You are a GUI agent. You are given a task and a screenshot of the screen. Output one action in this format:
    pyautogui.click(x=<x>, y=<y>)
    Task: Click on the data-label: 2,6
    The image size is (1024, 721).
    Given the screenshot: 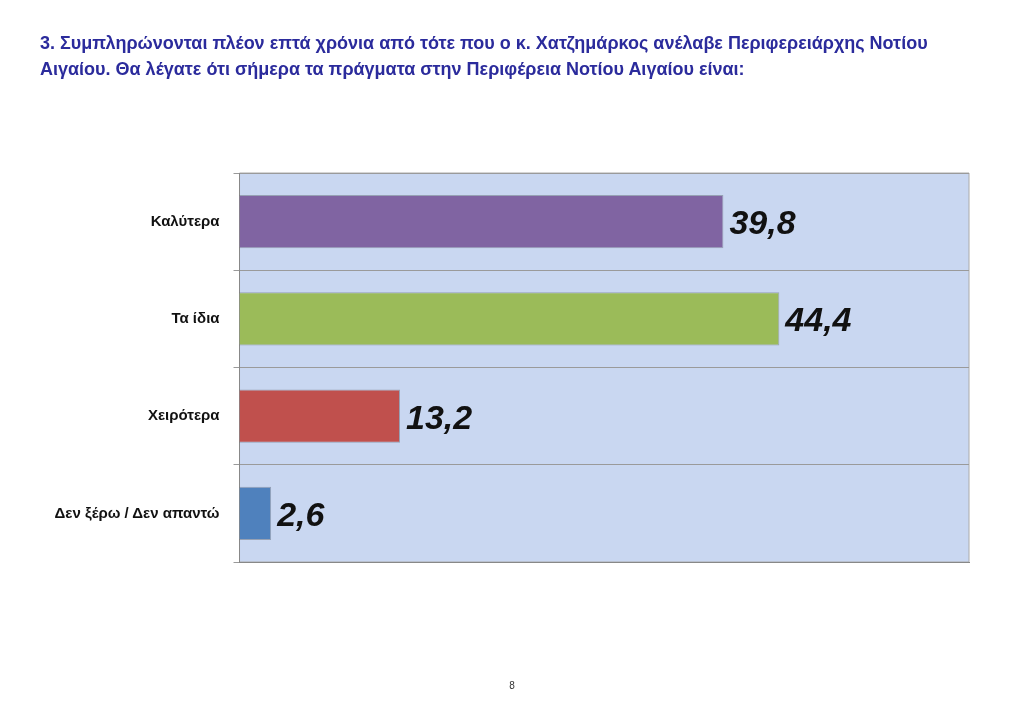 What is the action you would take?
    pyautogui.click(x=301, y=513)
    